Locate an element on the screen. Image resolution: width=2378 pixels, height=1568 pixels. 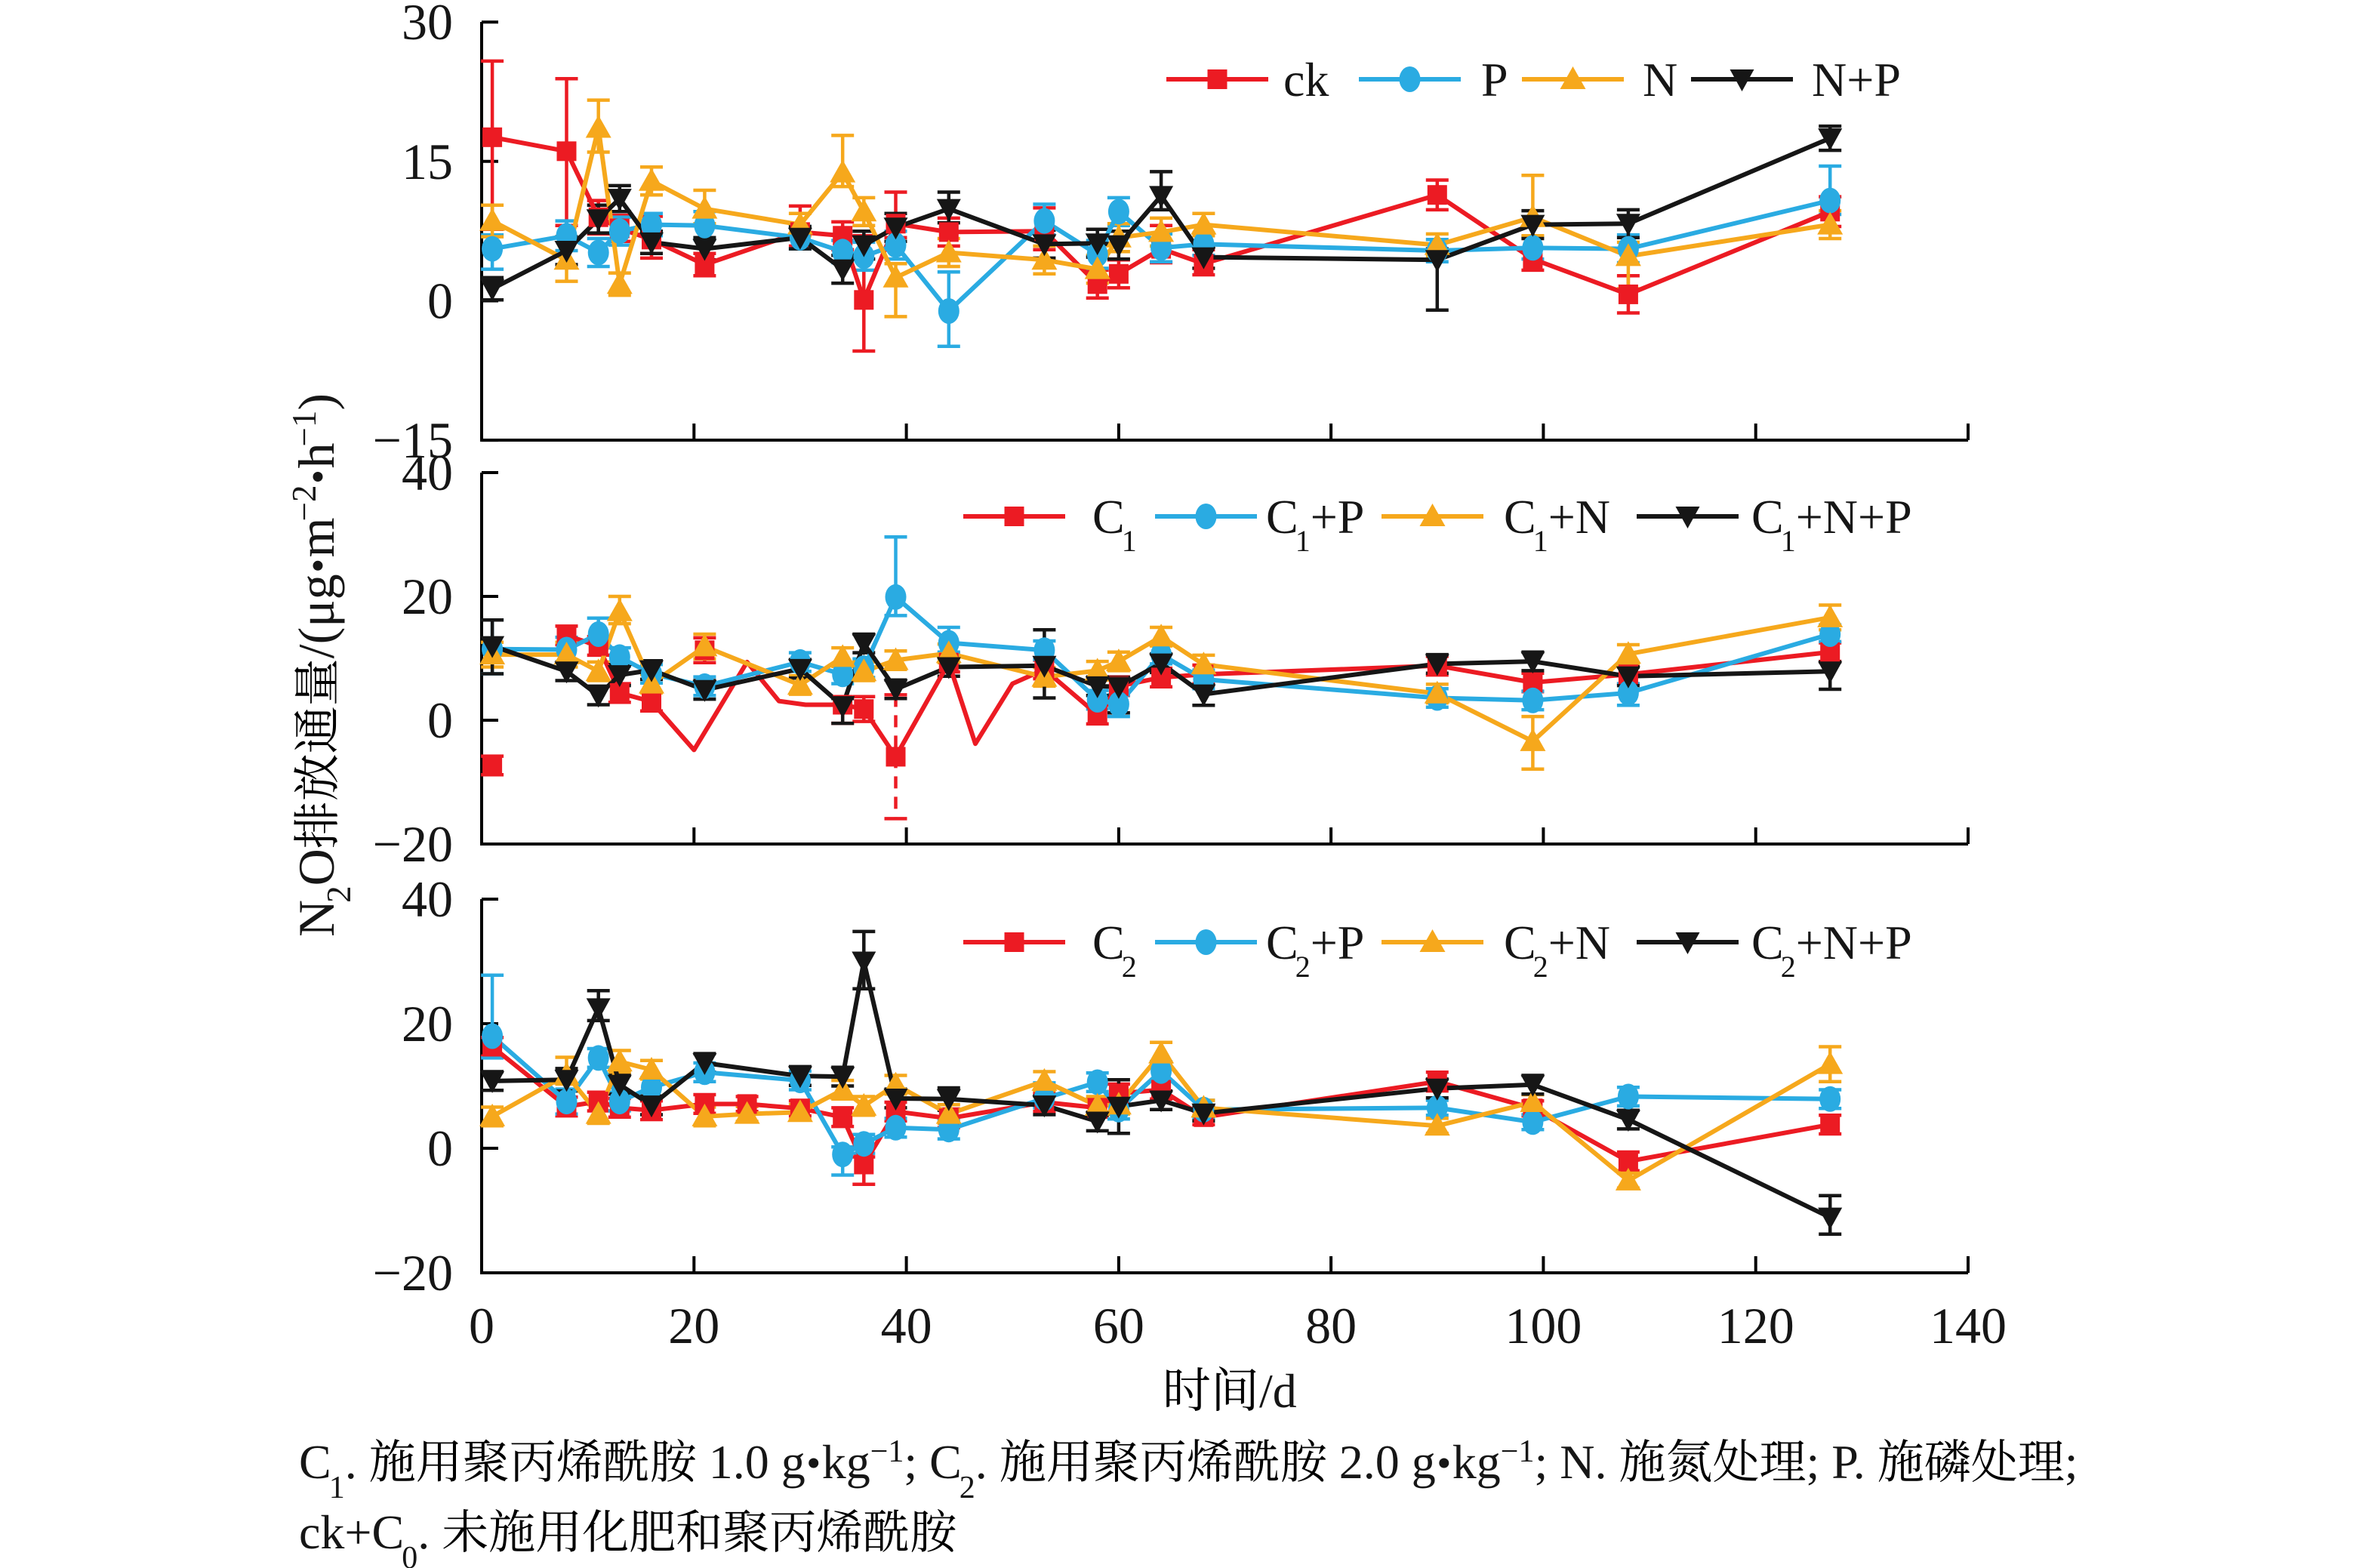
svg-text: −15 is located at coordinates (413, 440).